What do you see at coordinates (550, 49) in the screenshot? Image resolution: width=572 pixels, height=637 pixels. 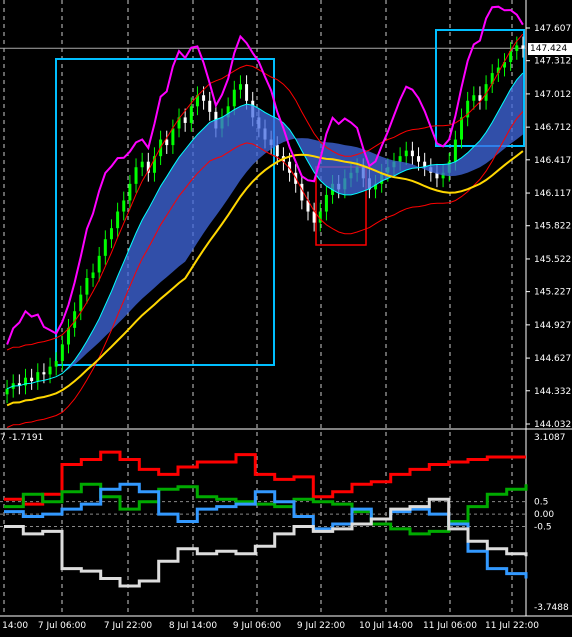 I see `current-price-tag: 147.424` at bounding box center [550, 49].